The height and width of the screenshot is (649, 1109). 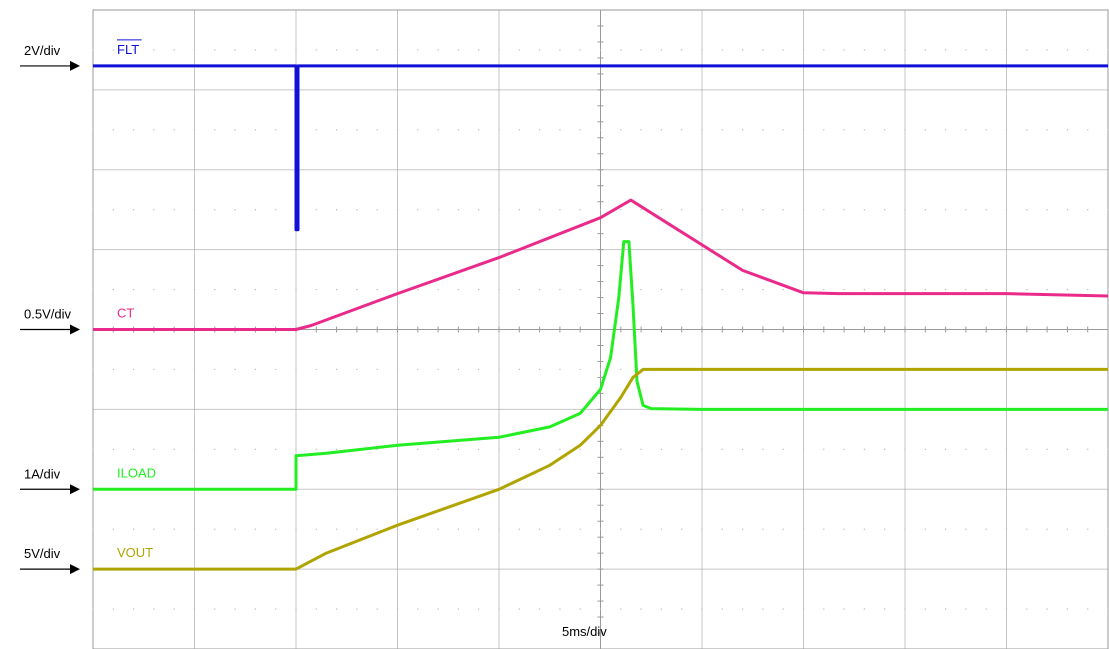 What do you see at coordinates (75, 569) in the screenshot?
I see `vout-ground-arrow-head` at bounding box center [75, 569].